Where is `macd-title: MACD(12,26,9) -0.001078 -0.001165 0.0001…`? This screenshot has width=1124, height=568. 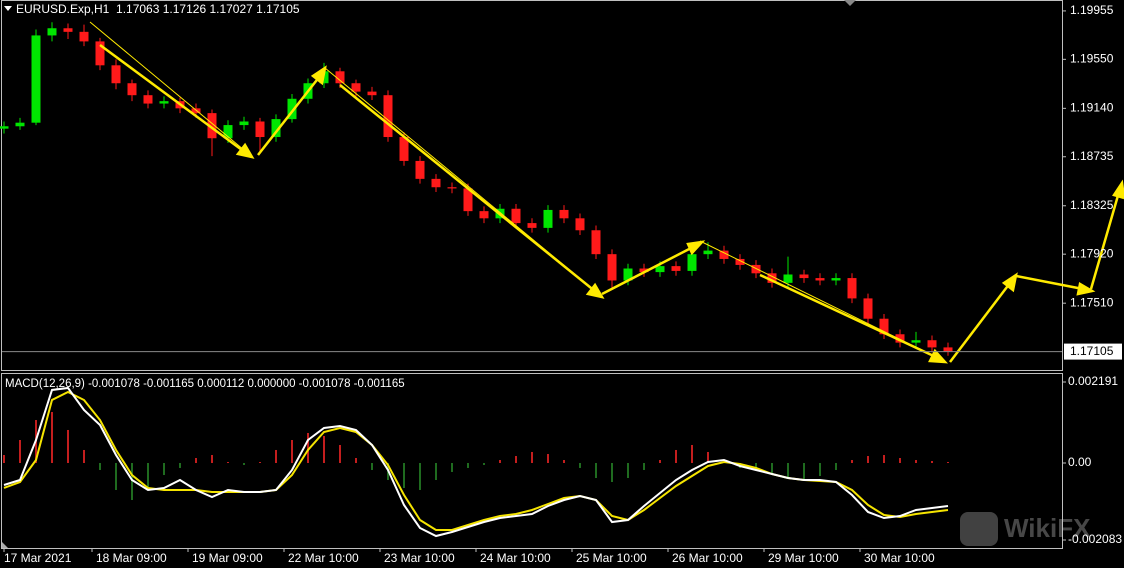
macd-title: MACD(12,26,9) -0.001078 -0.001165 0.0001… is located at coordinates (205, 384).